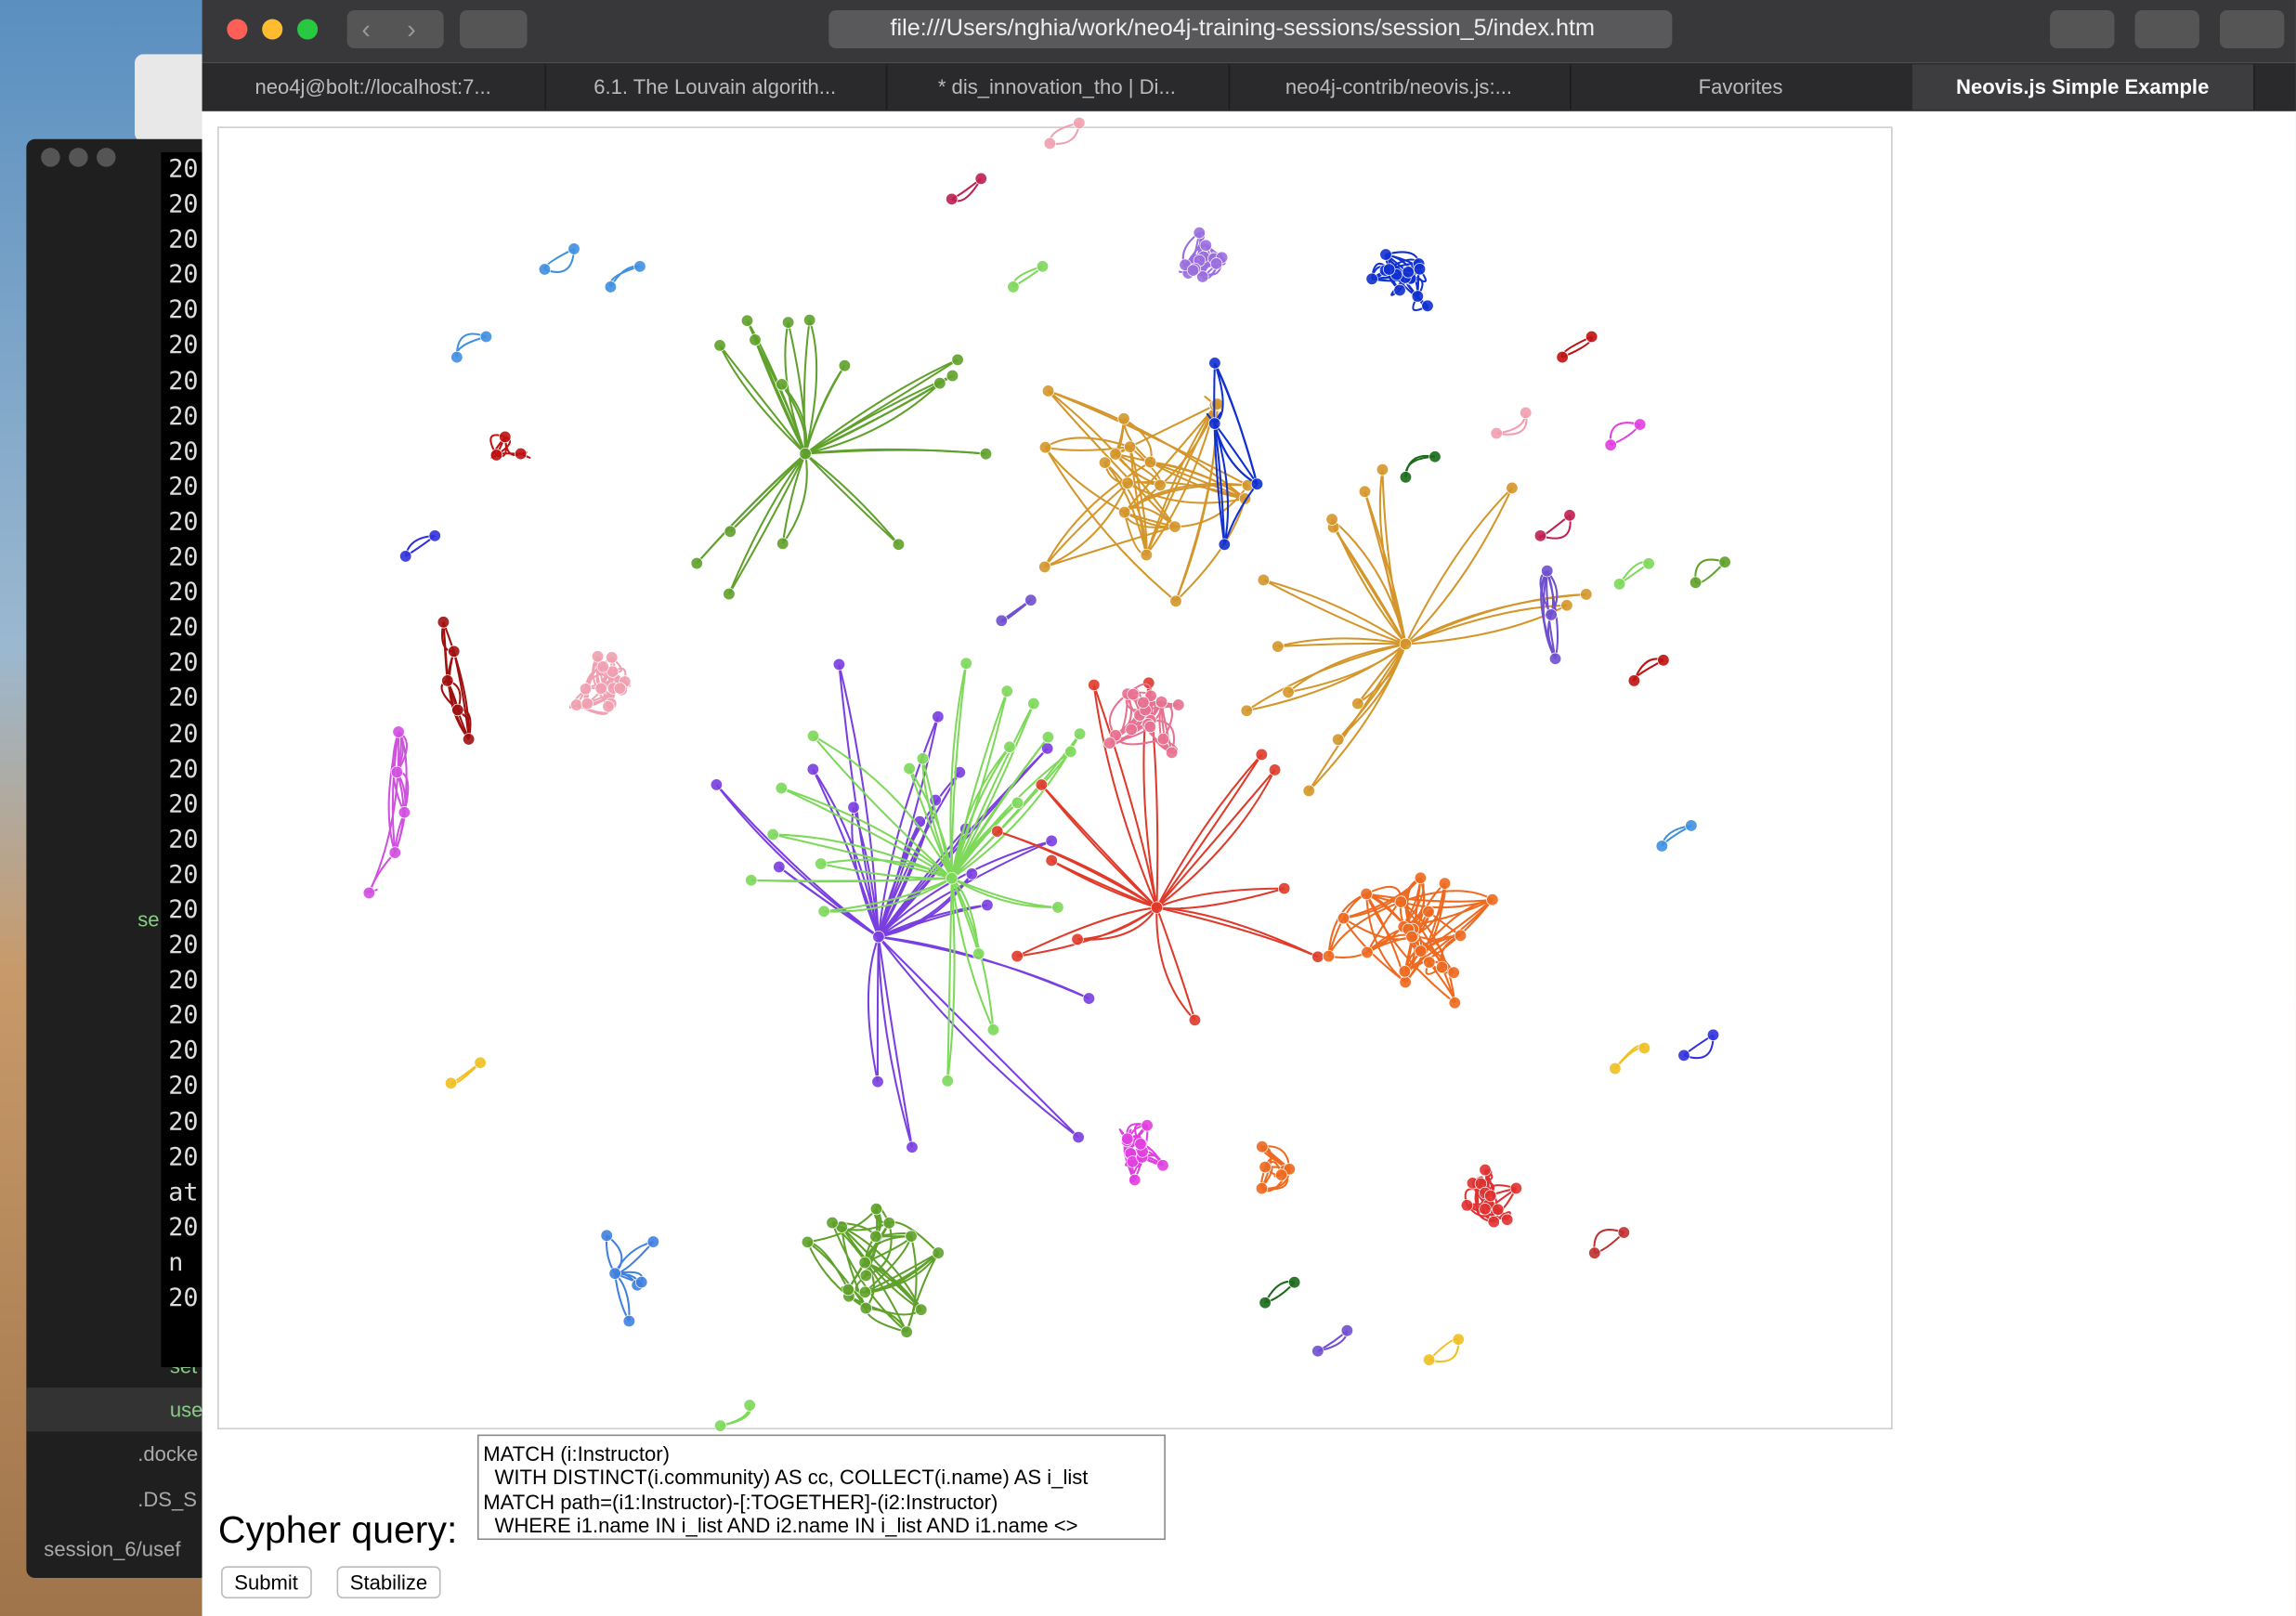 This screenshot has height=1616, width=2296. I want to click on file-name: .DS_S, so click(167, 1499).